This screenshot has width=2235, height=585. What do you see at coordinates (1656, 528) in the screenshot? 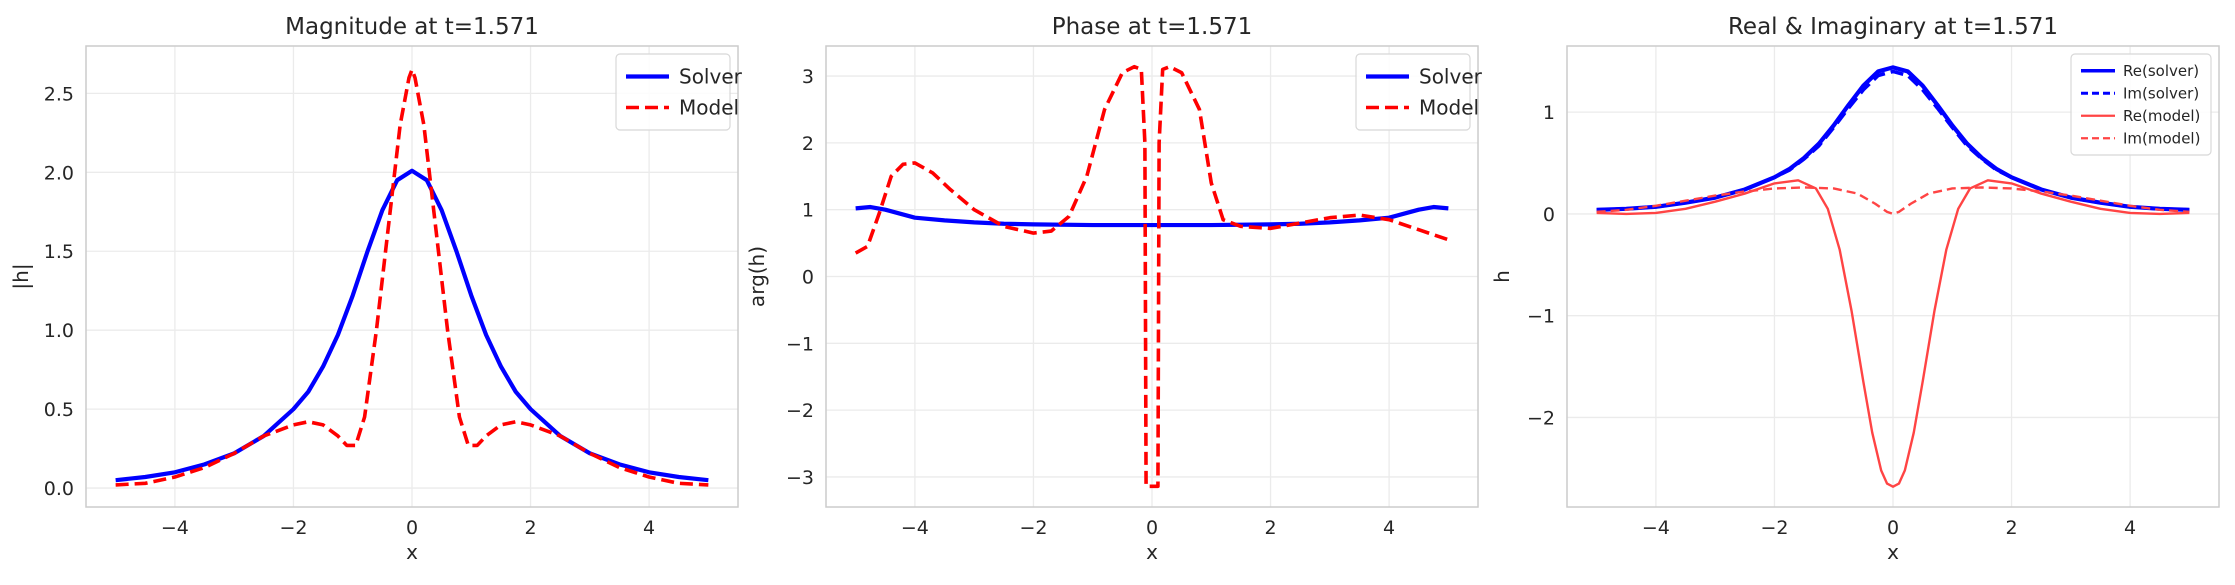
I see `panel-real-imag-xtick-label: −4` at bounding box center [1656, 528].